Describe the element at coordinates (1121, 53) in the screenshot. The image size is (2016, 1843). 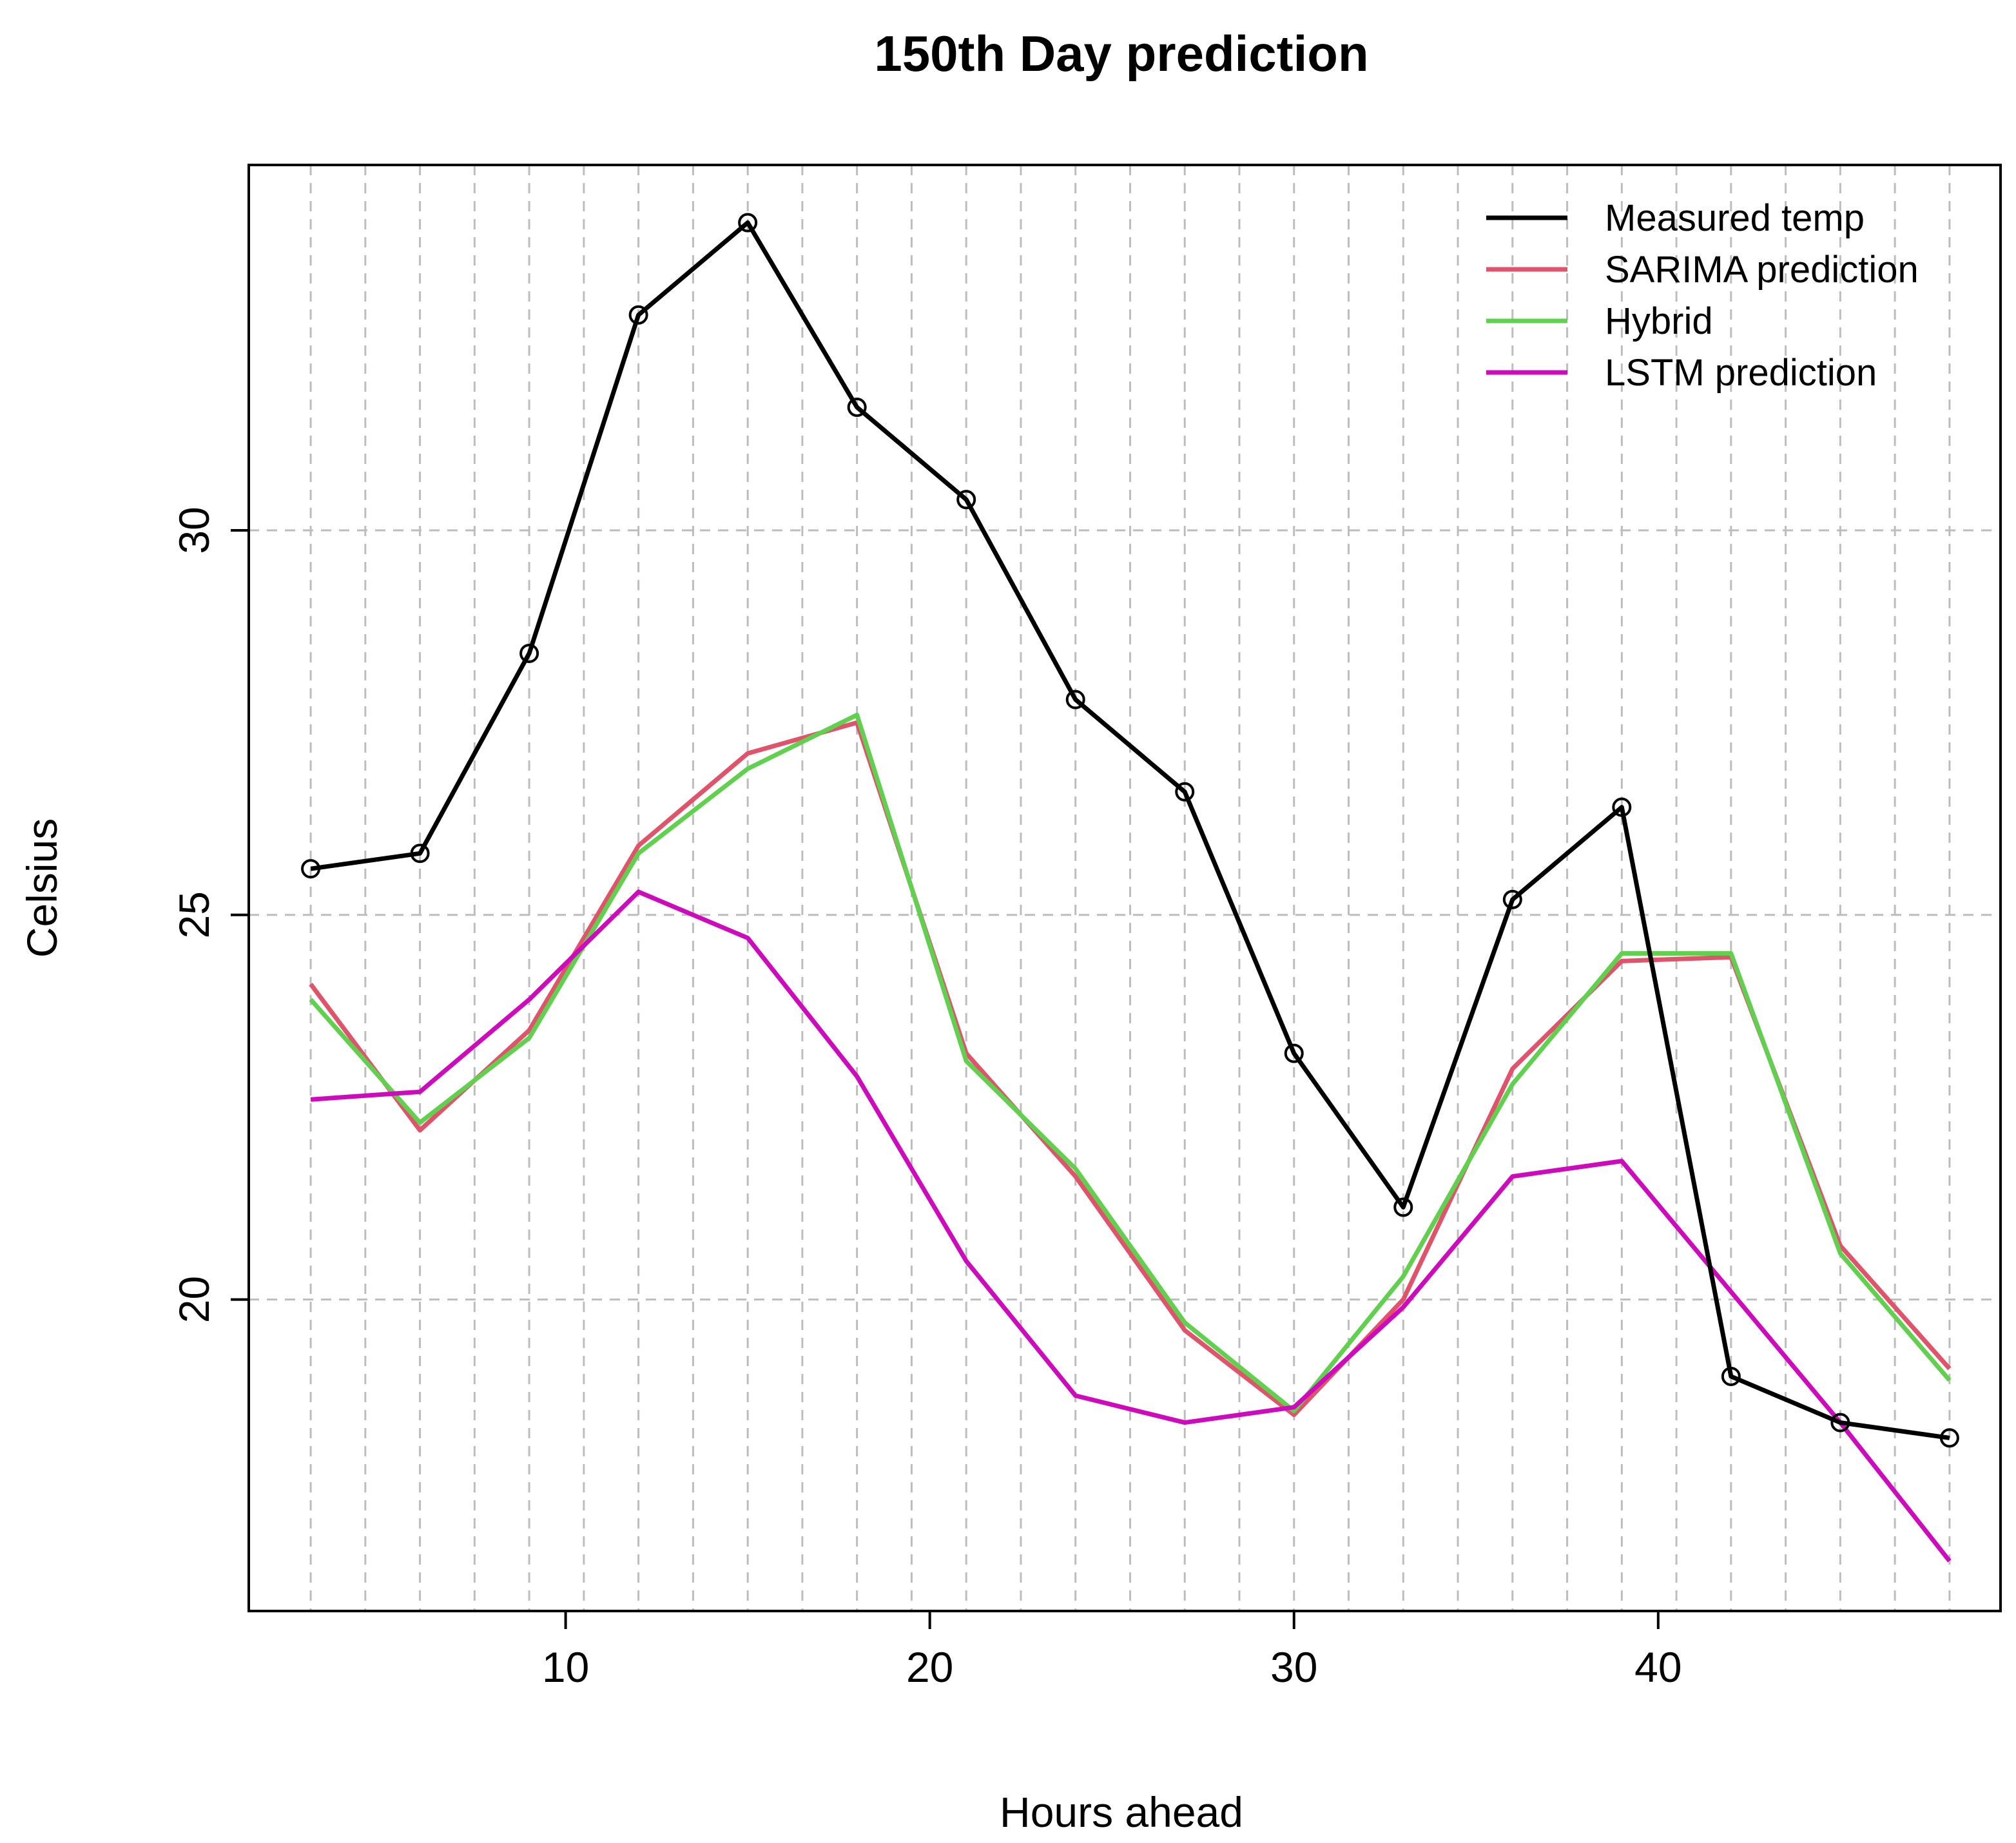
I see `chart-title: 150th Day prediction` at that location.